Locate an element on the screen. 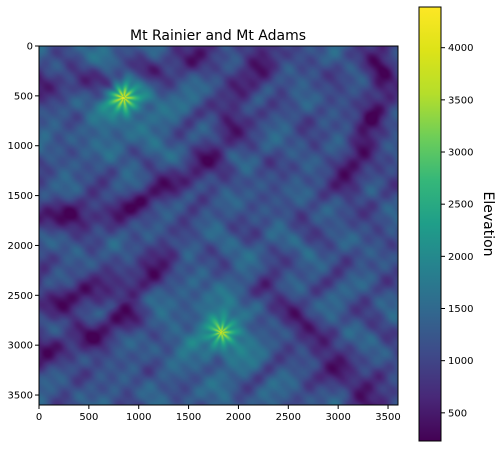  colorbar-tick-label: 1500 is located at coordinates (460, 309).